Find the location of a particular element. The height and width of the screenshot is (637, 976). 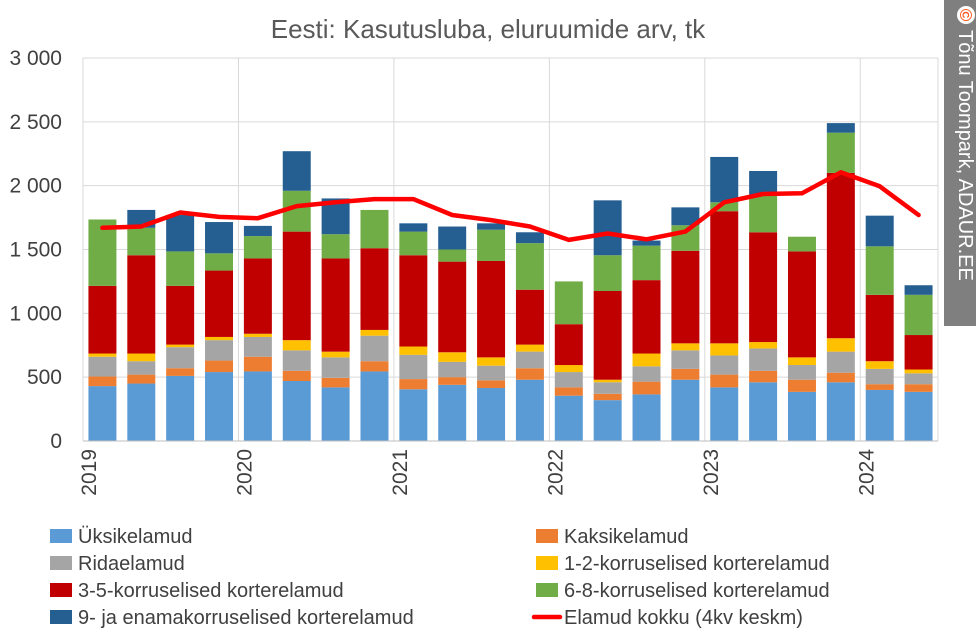

y-tick-label: 0 is located at coordinates (56, 441).